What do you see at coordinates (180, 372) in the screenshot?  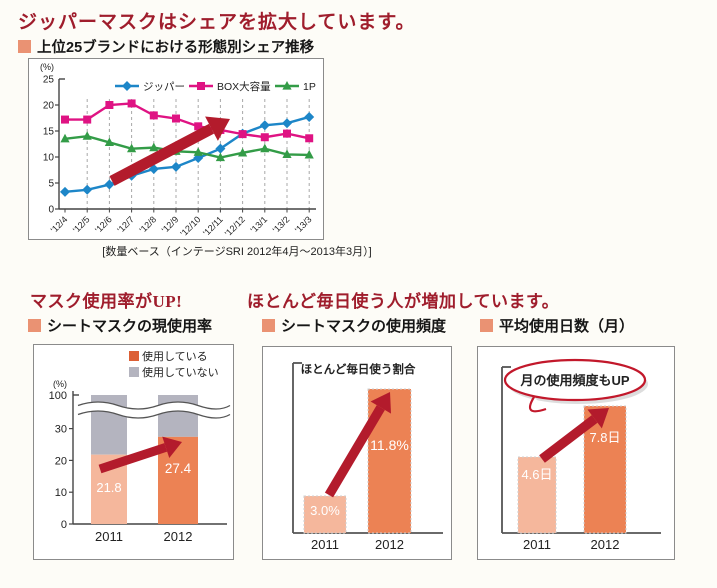 I see `legend-label: 使用していない` at bounding box center [180, 372].